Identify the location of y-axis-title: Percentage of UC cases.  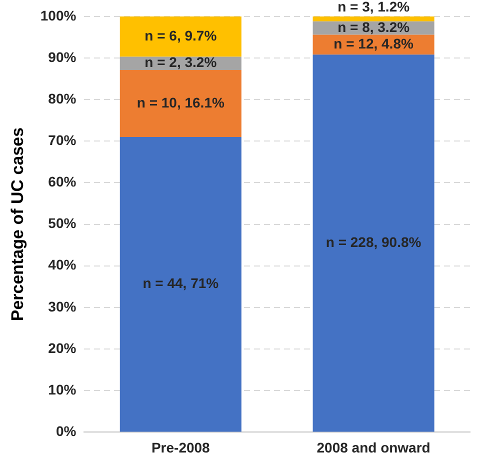
(17, 224).